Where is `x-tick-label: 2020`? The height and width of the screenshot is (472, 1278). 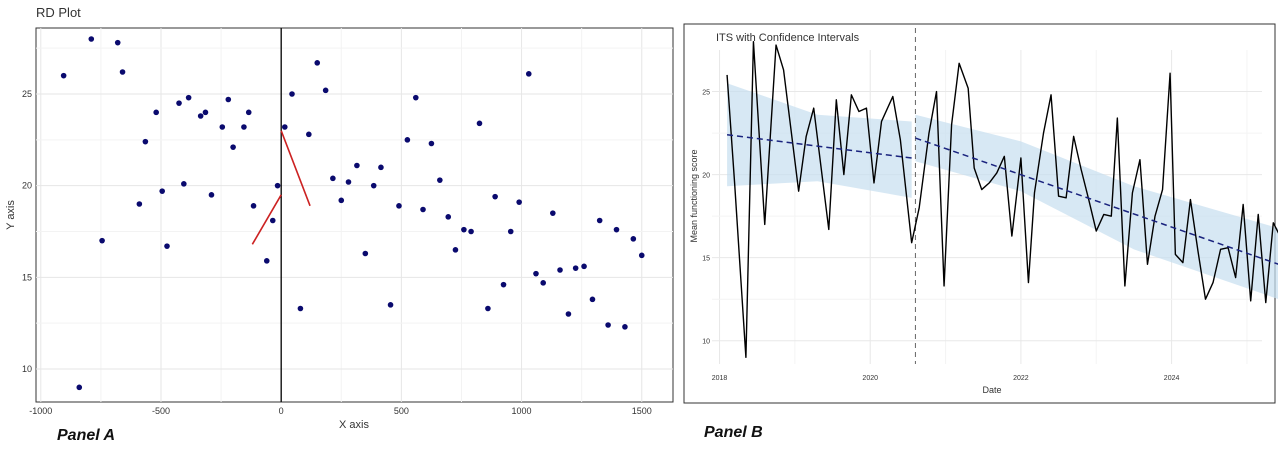
x-tick-label: 2020 is located at coordinates (870, 378).